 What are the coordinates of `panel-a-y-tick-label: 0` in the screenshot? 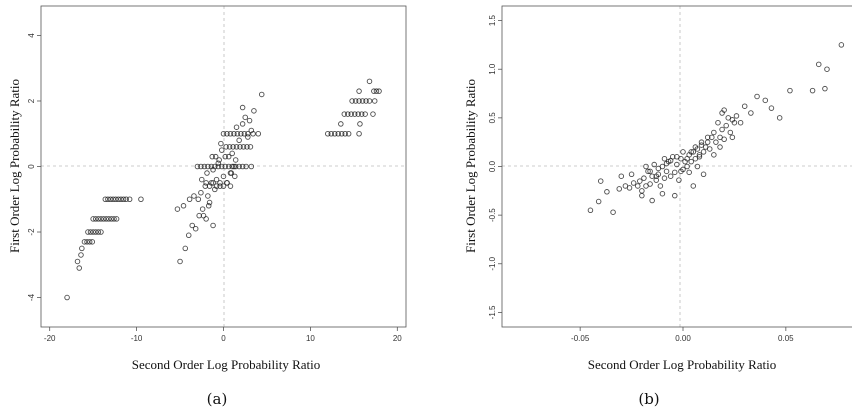 It's located at (31, 166).